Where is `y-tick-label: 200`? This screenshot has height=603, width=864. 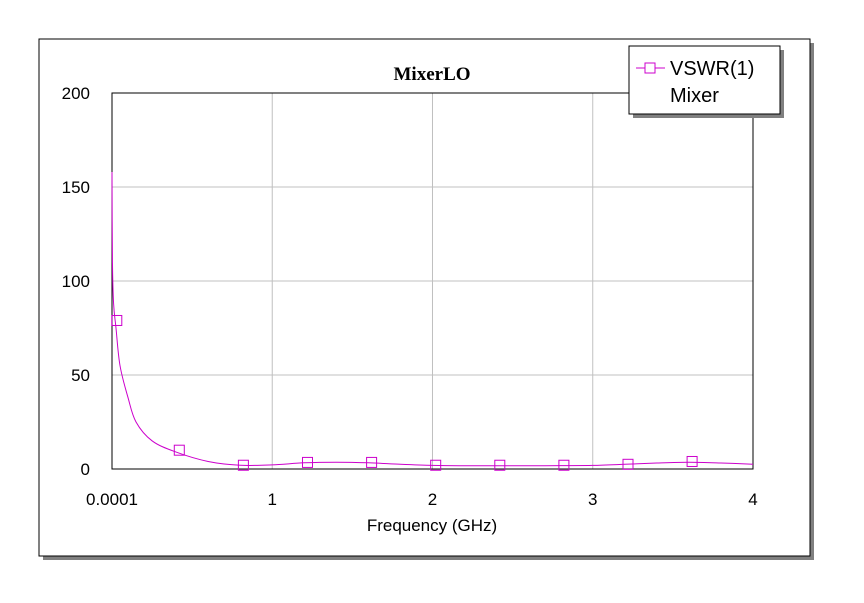
y-tick-label: 200 is located at coordinates (76, 93).